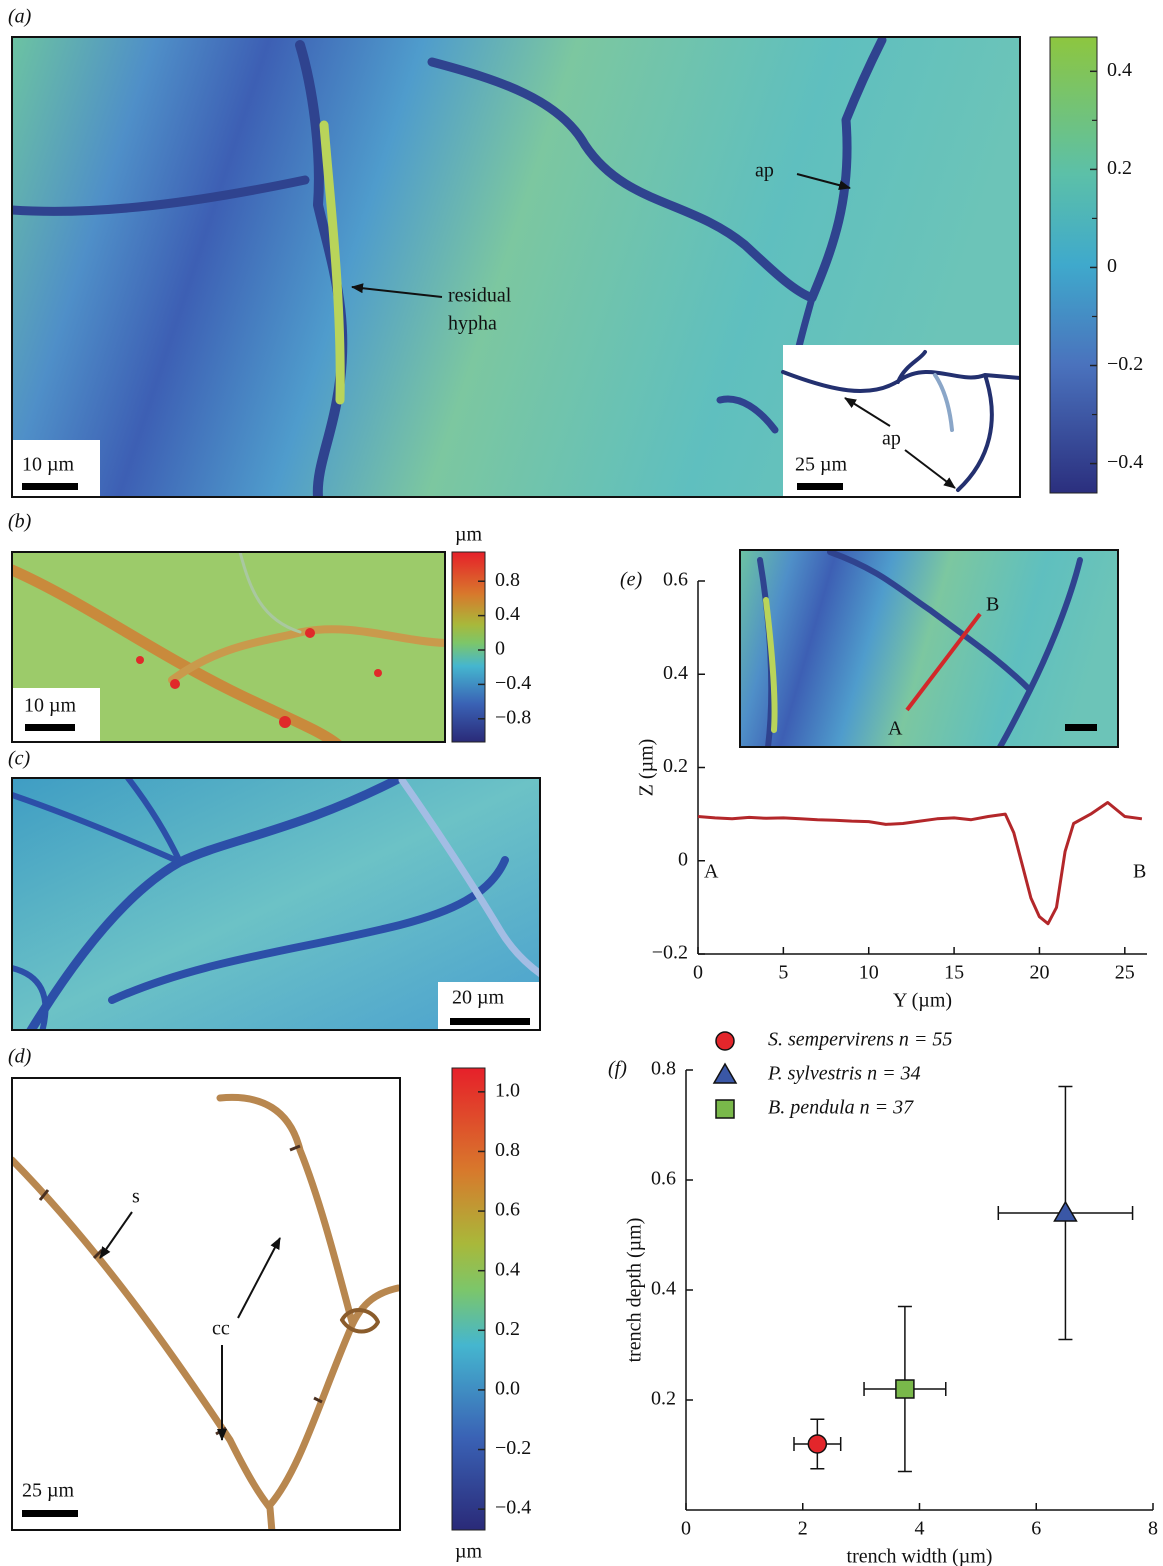 The image size is (1163, 1566). I want to click on colorbar-tick-label: −0.8, so click(513, 717).